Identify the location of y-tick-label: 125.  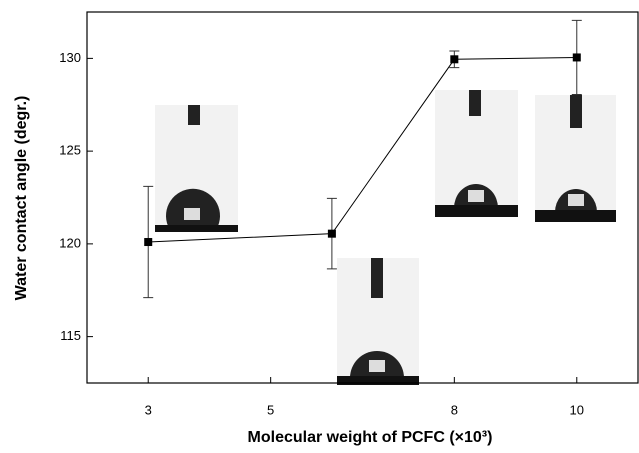
(70, 150).